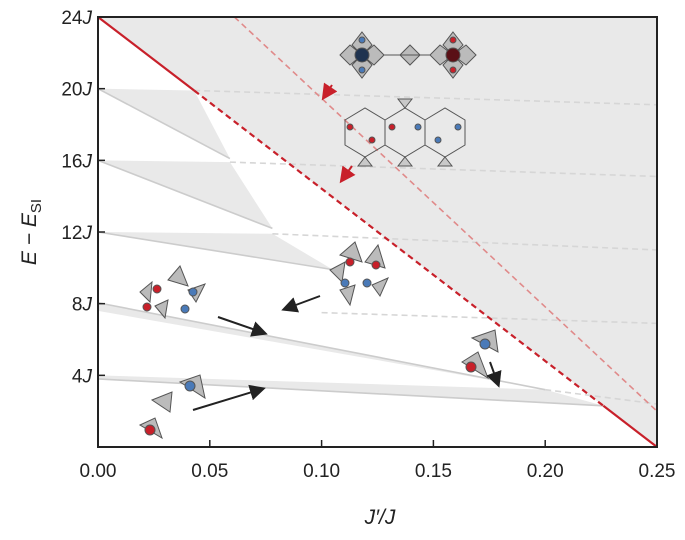  I want to click on x-tick-label: 0.05, so click(209, 471).